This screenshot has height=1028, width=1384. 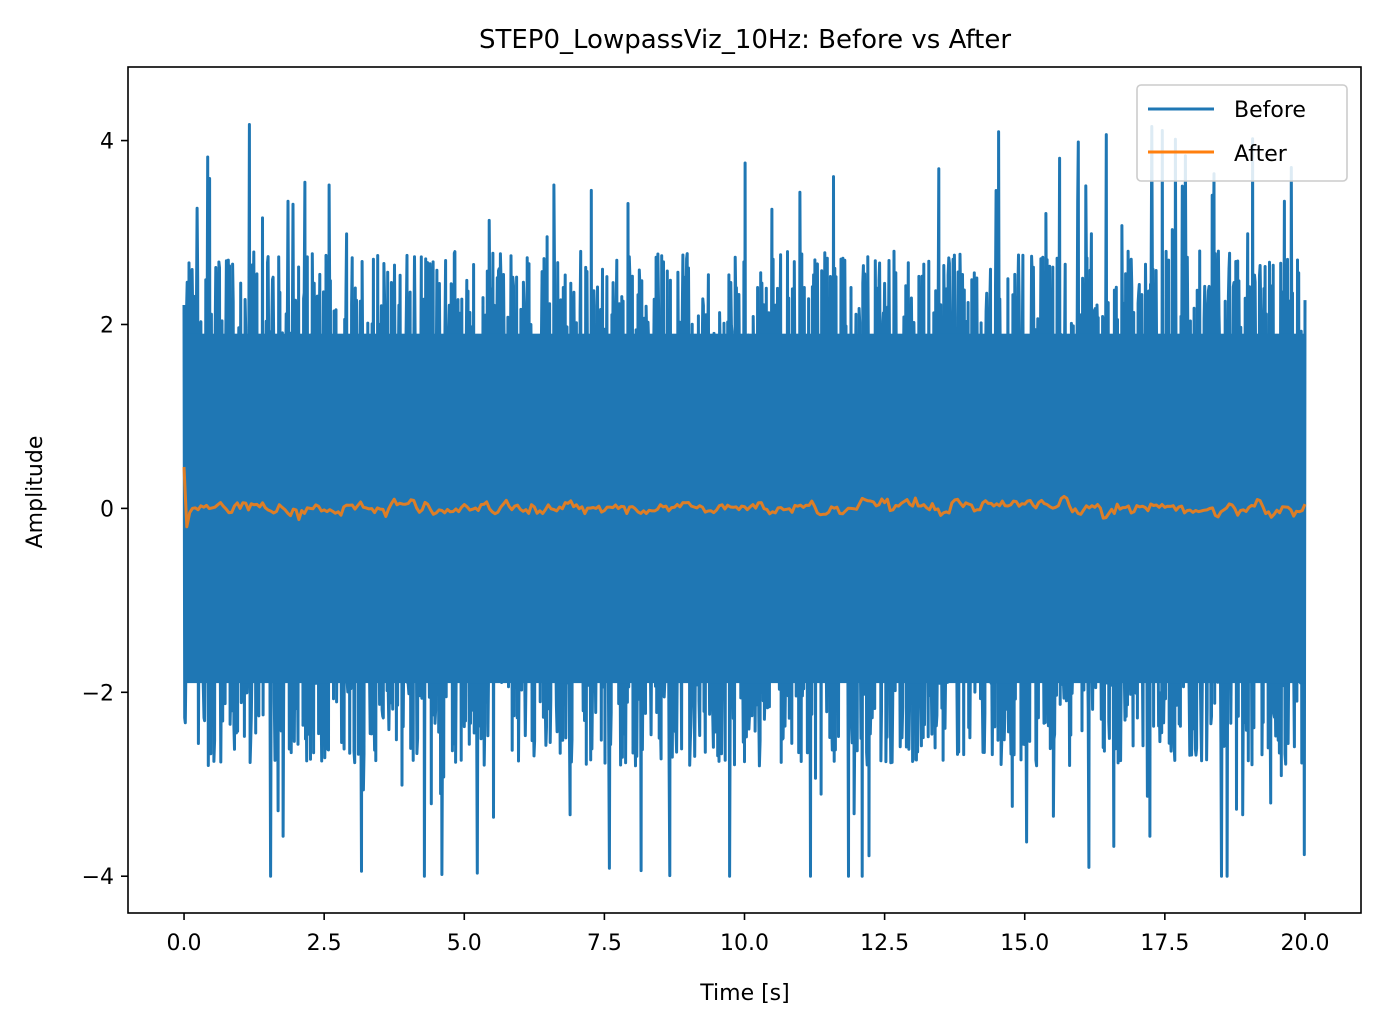 I want to click on x-tick-label: 2.5, so click(x=324, y=943).